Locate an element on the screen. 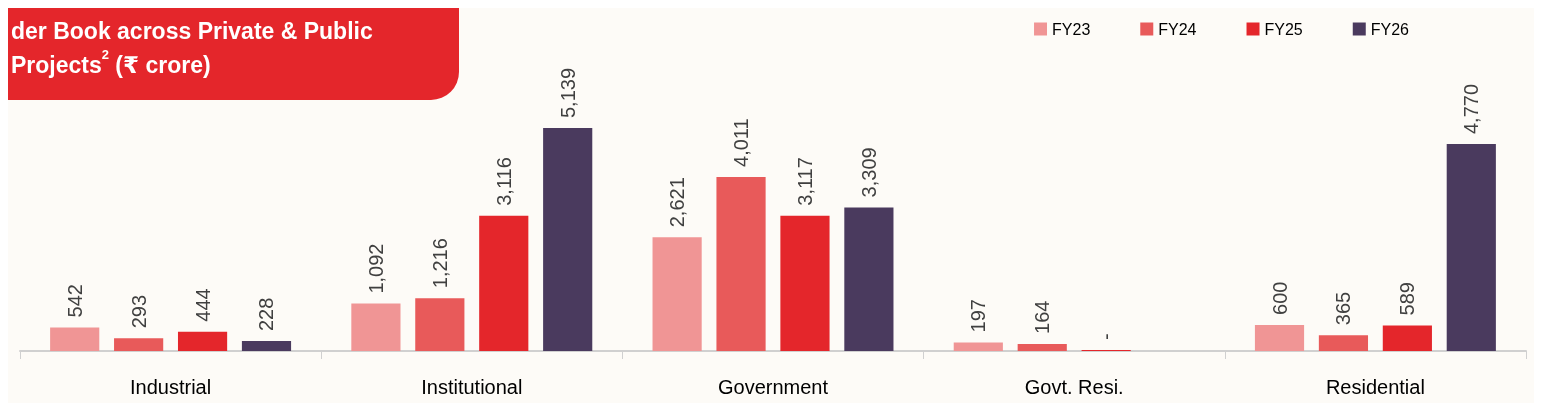 This screenshot has width=1542, height=411. x-tick-label: Industrial is located at coordinates (171, 387).